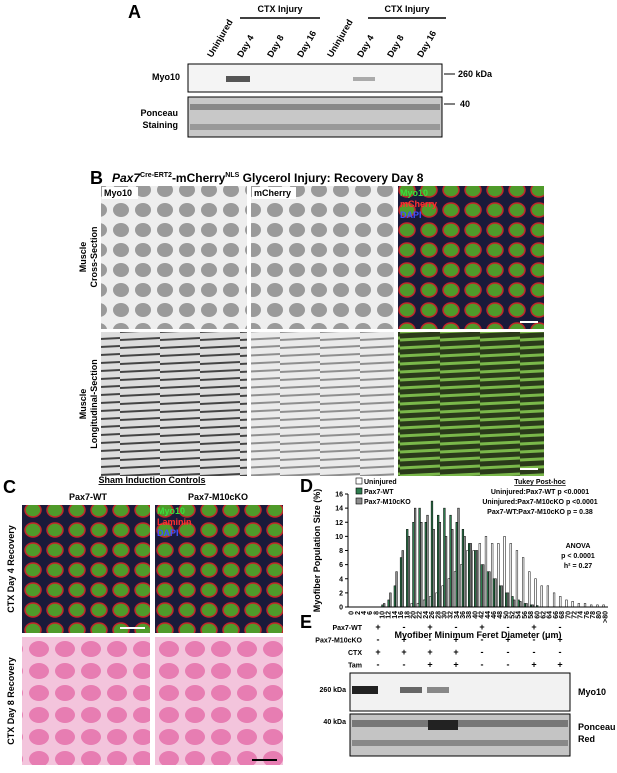 The image size is (617, 773). What do you see at coordinates (414, 615) in the screenshot?
I see `x-tick-label: 20` at bounding box center [414, 615].